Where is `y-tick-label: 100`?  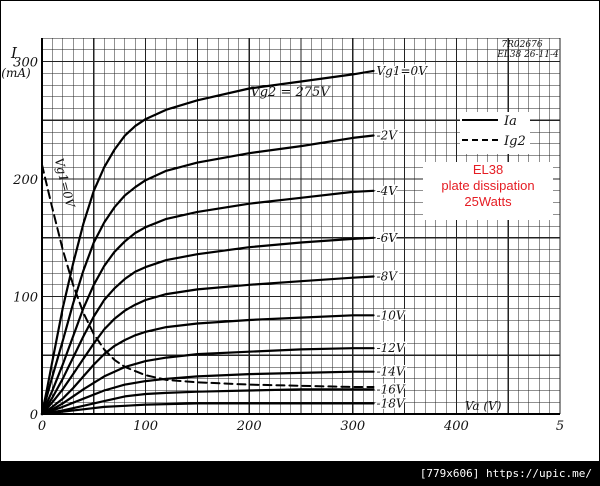
y-tick-label: 100 is located at coordinates (25, 298).